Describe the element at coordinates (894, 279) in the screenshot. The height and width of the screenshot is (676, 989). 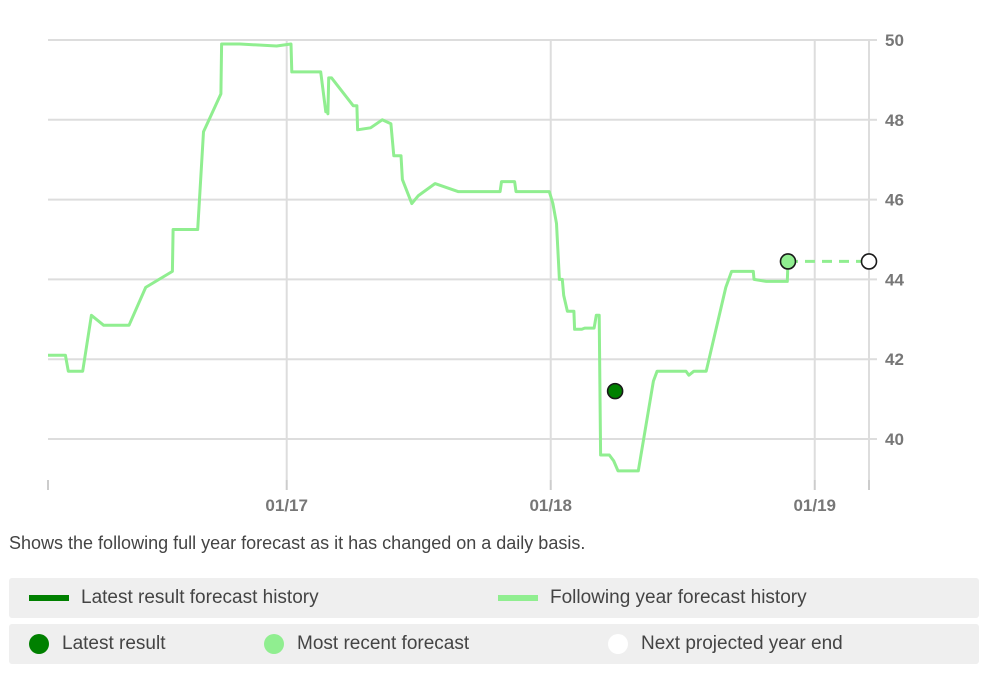
I see `y-tick-label: 44` at that location.